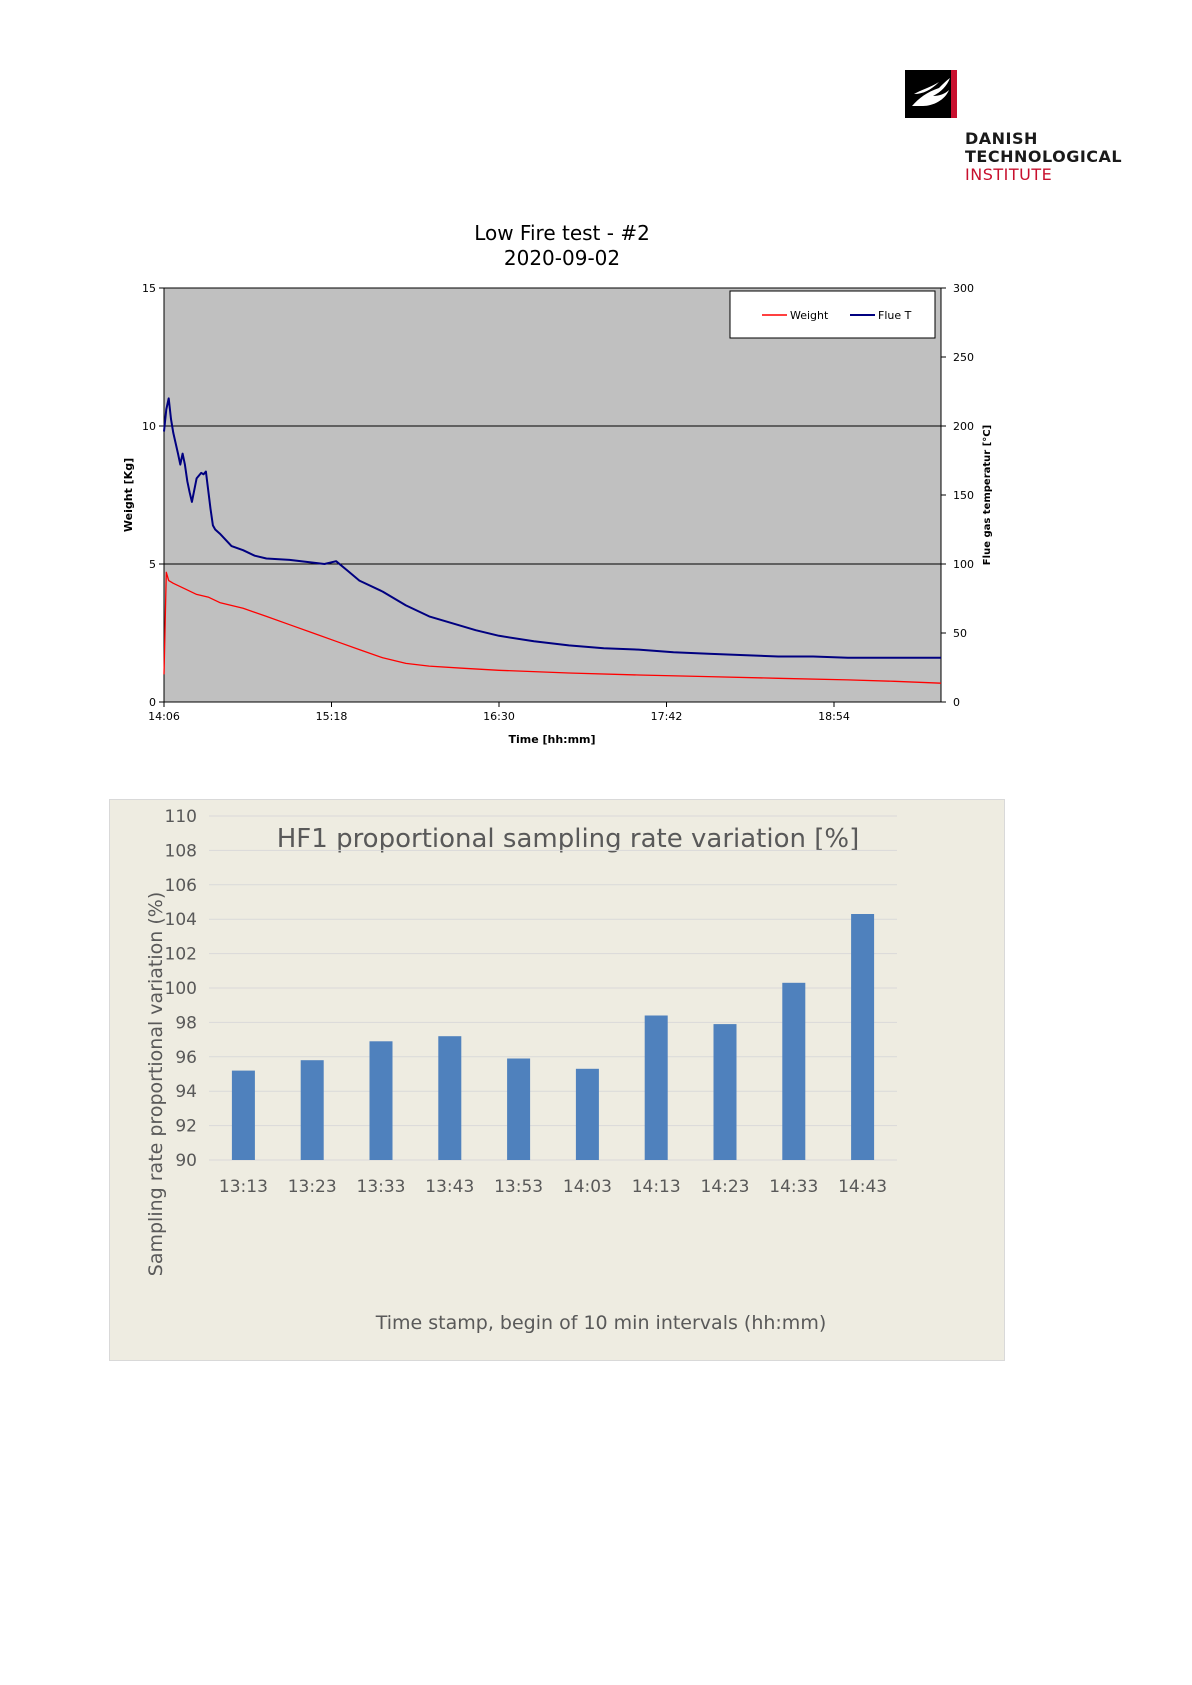 The width and height of the screenshot is (1192, 1685). I want to click on x-tick-label: 13:23, so click(312, 1187).